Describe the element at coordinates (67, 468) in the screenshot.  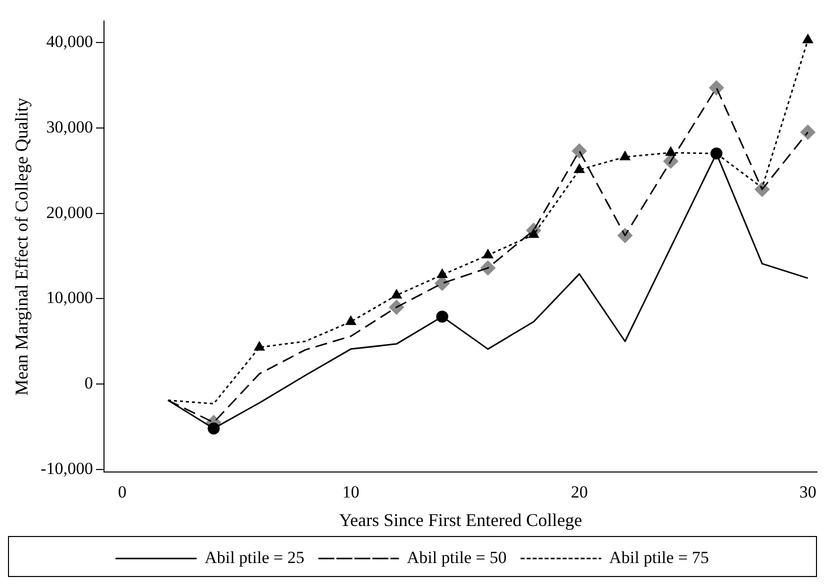
I see `y-tick-label: -10,000` at that location.